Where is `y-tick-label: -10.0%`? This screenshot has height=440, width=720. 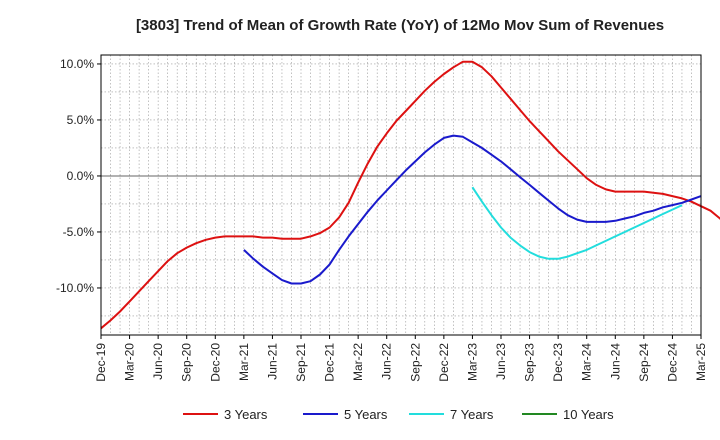 y-tick-label: -10.0% is located at coordinates (75, 288).